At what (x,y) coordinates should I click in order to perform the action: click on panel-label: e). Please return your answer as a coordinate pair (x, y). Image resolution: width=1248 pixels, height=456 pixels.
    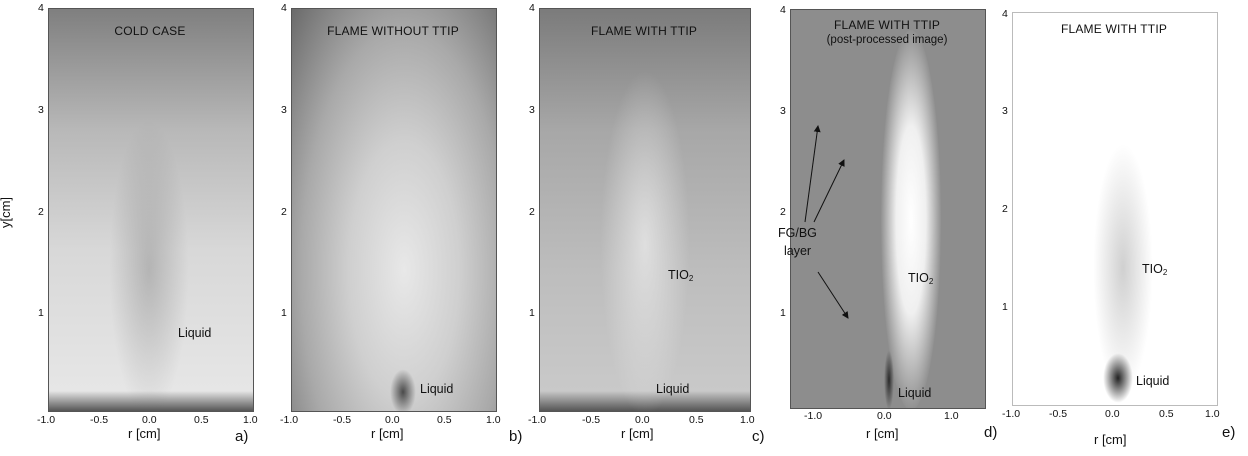
    Looking at the image, I should click on (1229, 432).